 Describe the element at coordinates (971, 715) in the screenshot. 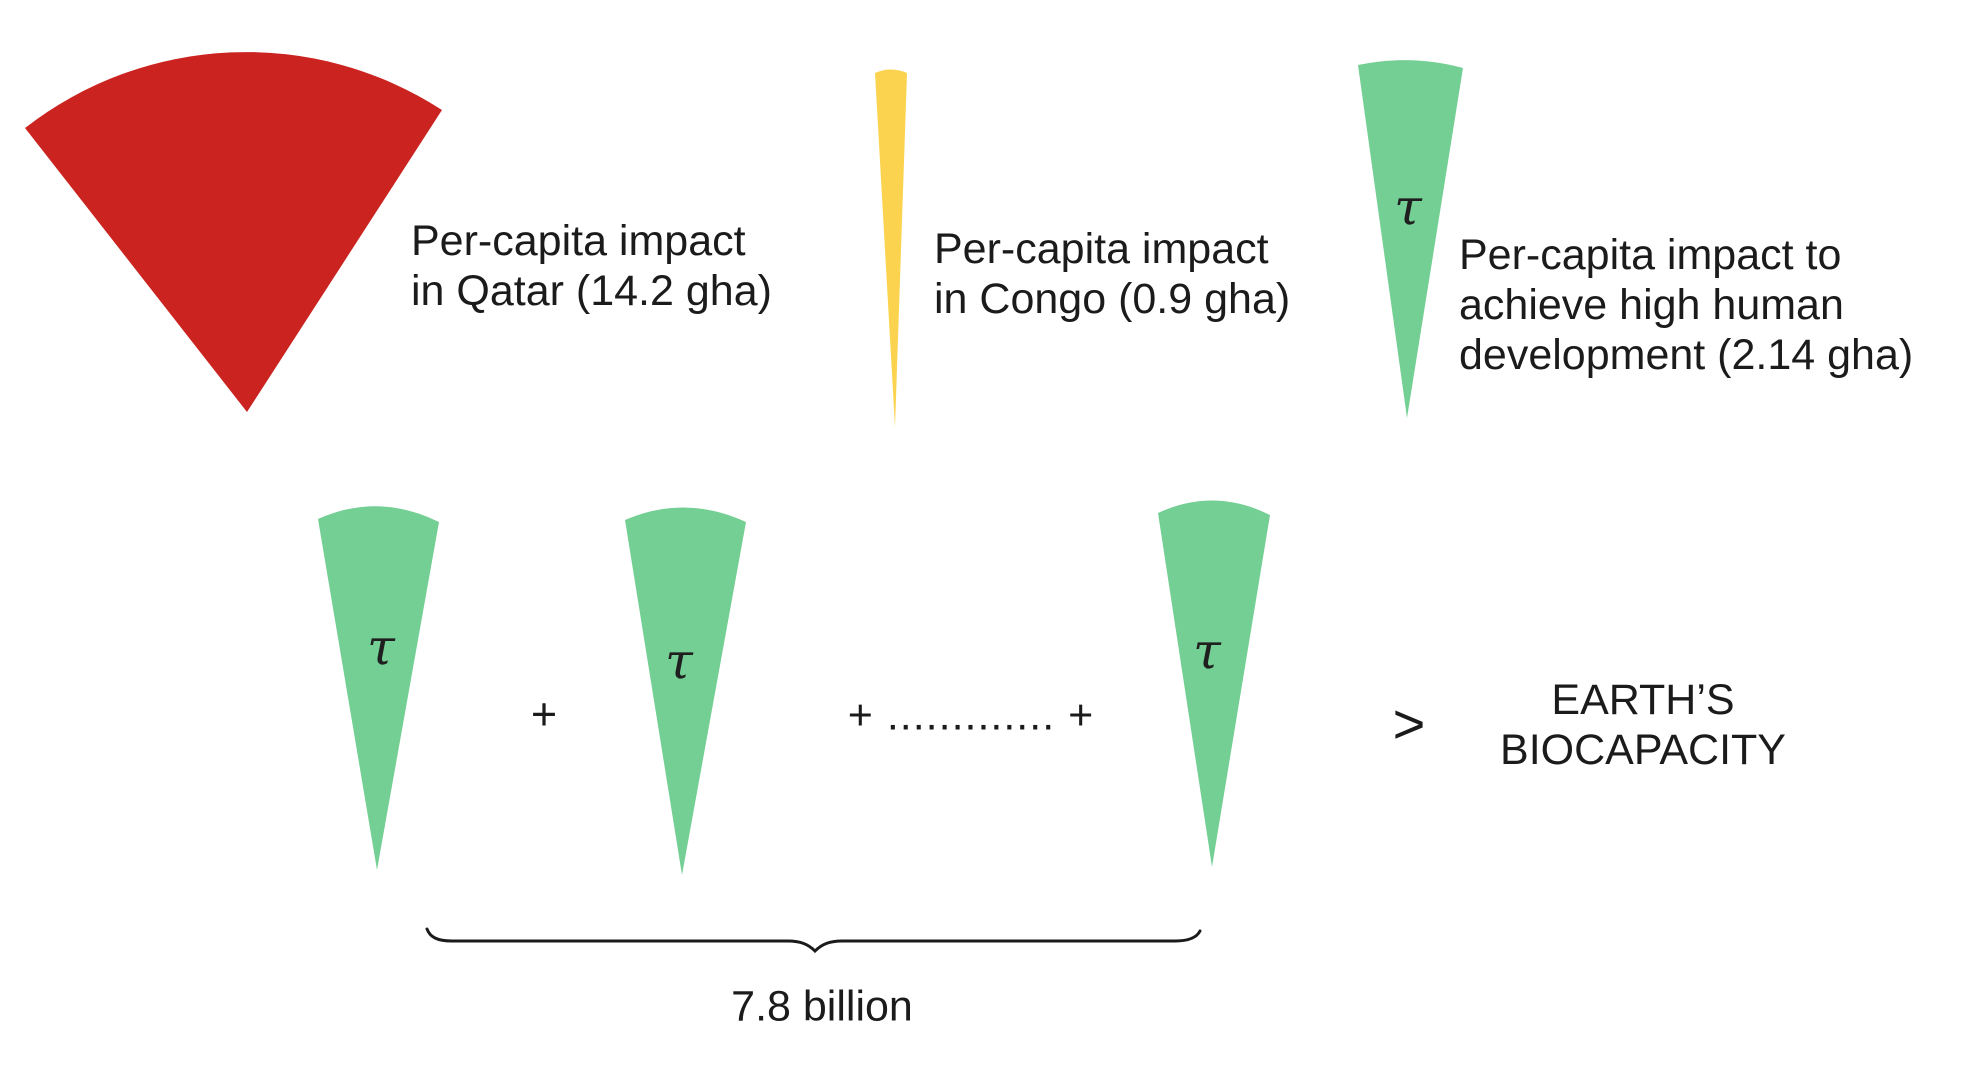

I see `ellipsis-sum-operator: + ............. +` at that location.